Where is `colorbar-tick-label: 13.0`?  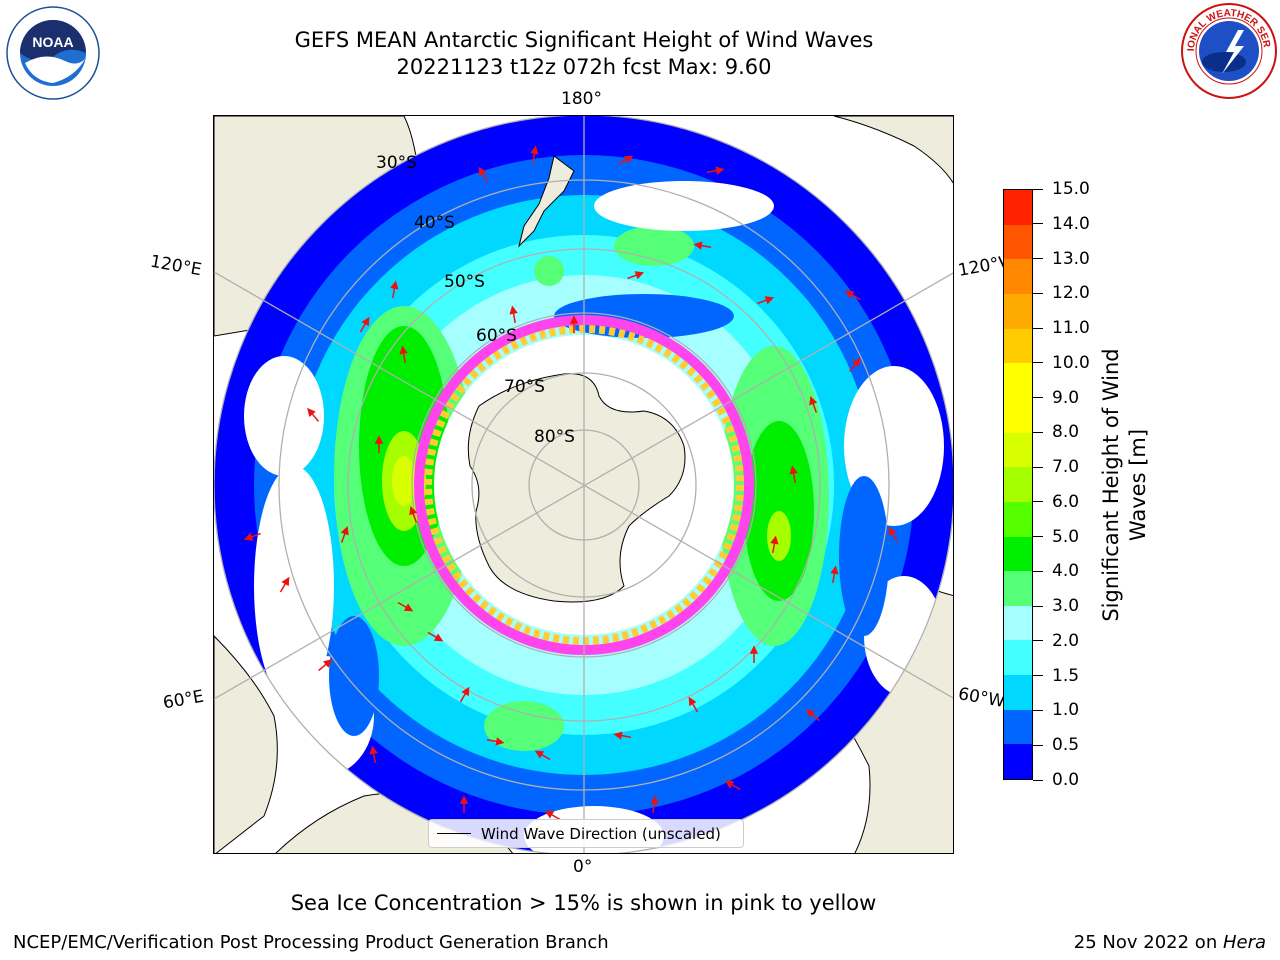
colorbar-tick-label: 13.0 is located at coordinates (1071, 258).